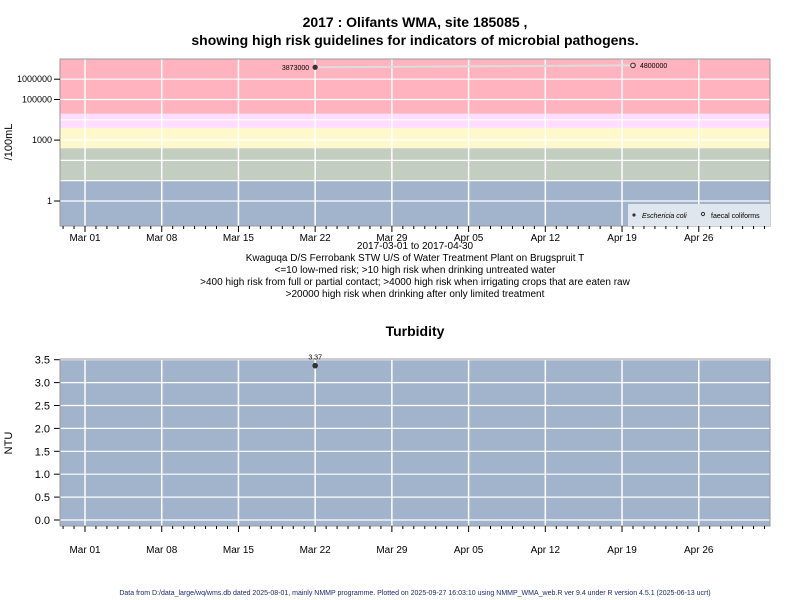 The image size is (800, 600). Describe the element at coordinates (9, 142) in the screenshot. I see `y-axis-label: /100mL` at that location.